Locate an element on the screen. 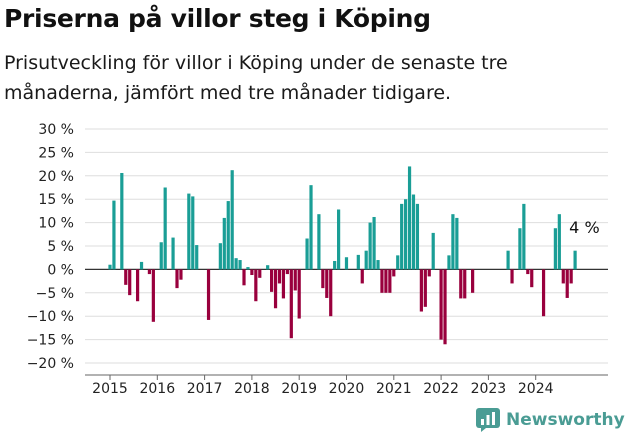  chart-annotations: 4 % is located at coordinates (584, 227).